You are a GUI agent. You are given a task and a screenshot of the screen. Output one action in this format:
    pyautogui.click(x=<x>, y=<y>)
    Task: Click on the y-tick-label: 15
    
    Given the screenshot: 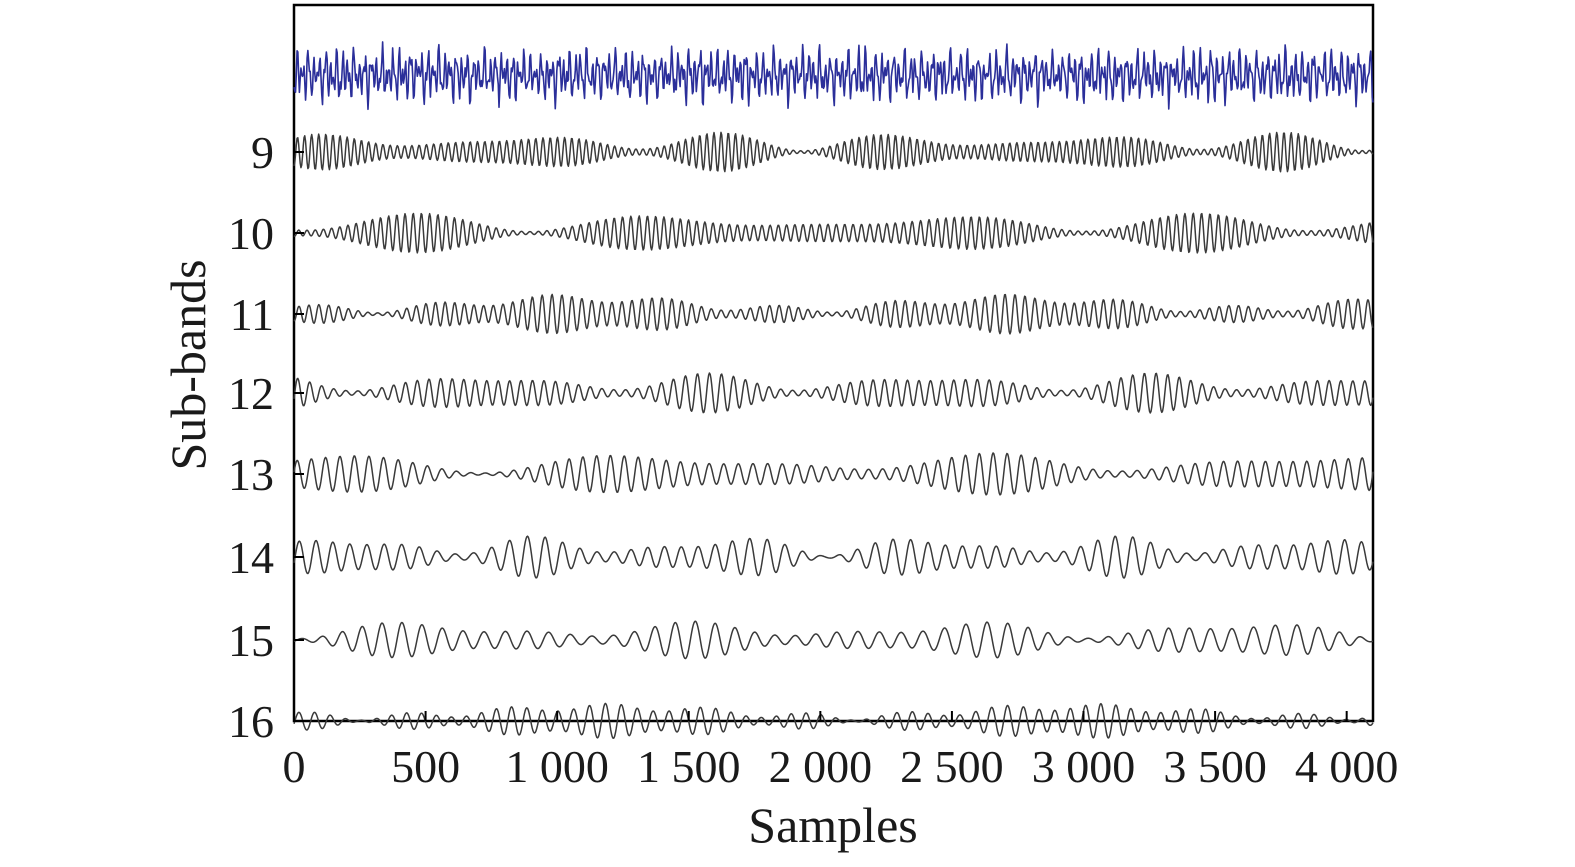 What is the action you would take?
    pyautogui.click(x=251, y=640)
    